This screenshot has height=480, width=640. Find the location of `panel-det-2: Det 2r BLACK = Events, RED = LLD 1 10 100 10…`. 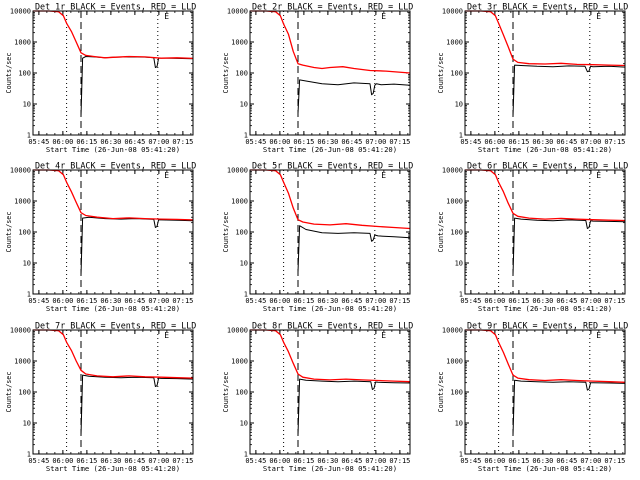

panel-det-2: Det 2r BLACK = Events, RED = LLD 1 10 100 10… is located at coordinates (317, 78).